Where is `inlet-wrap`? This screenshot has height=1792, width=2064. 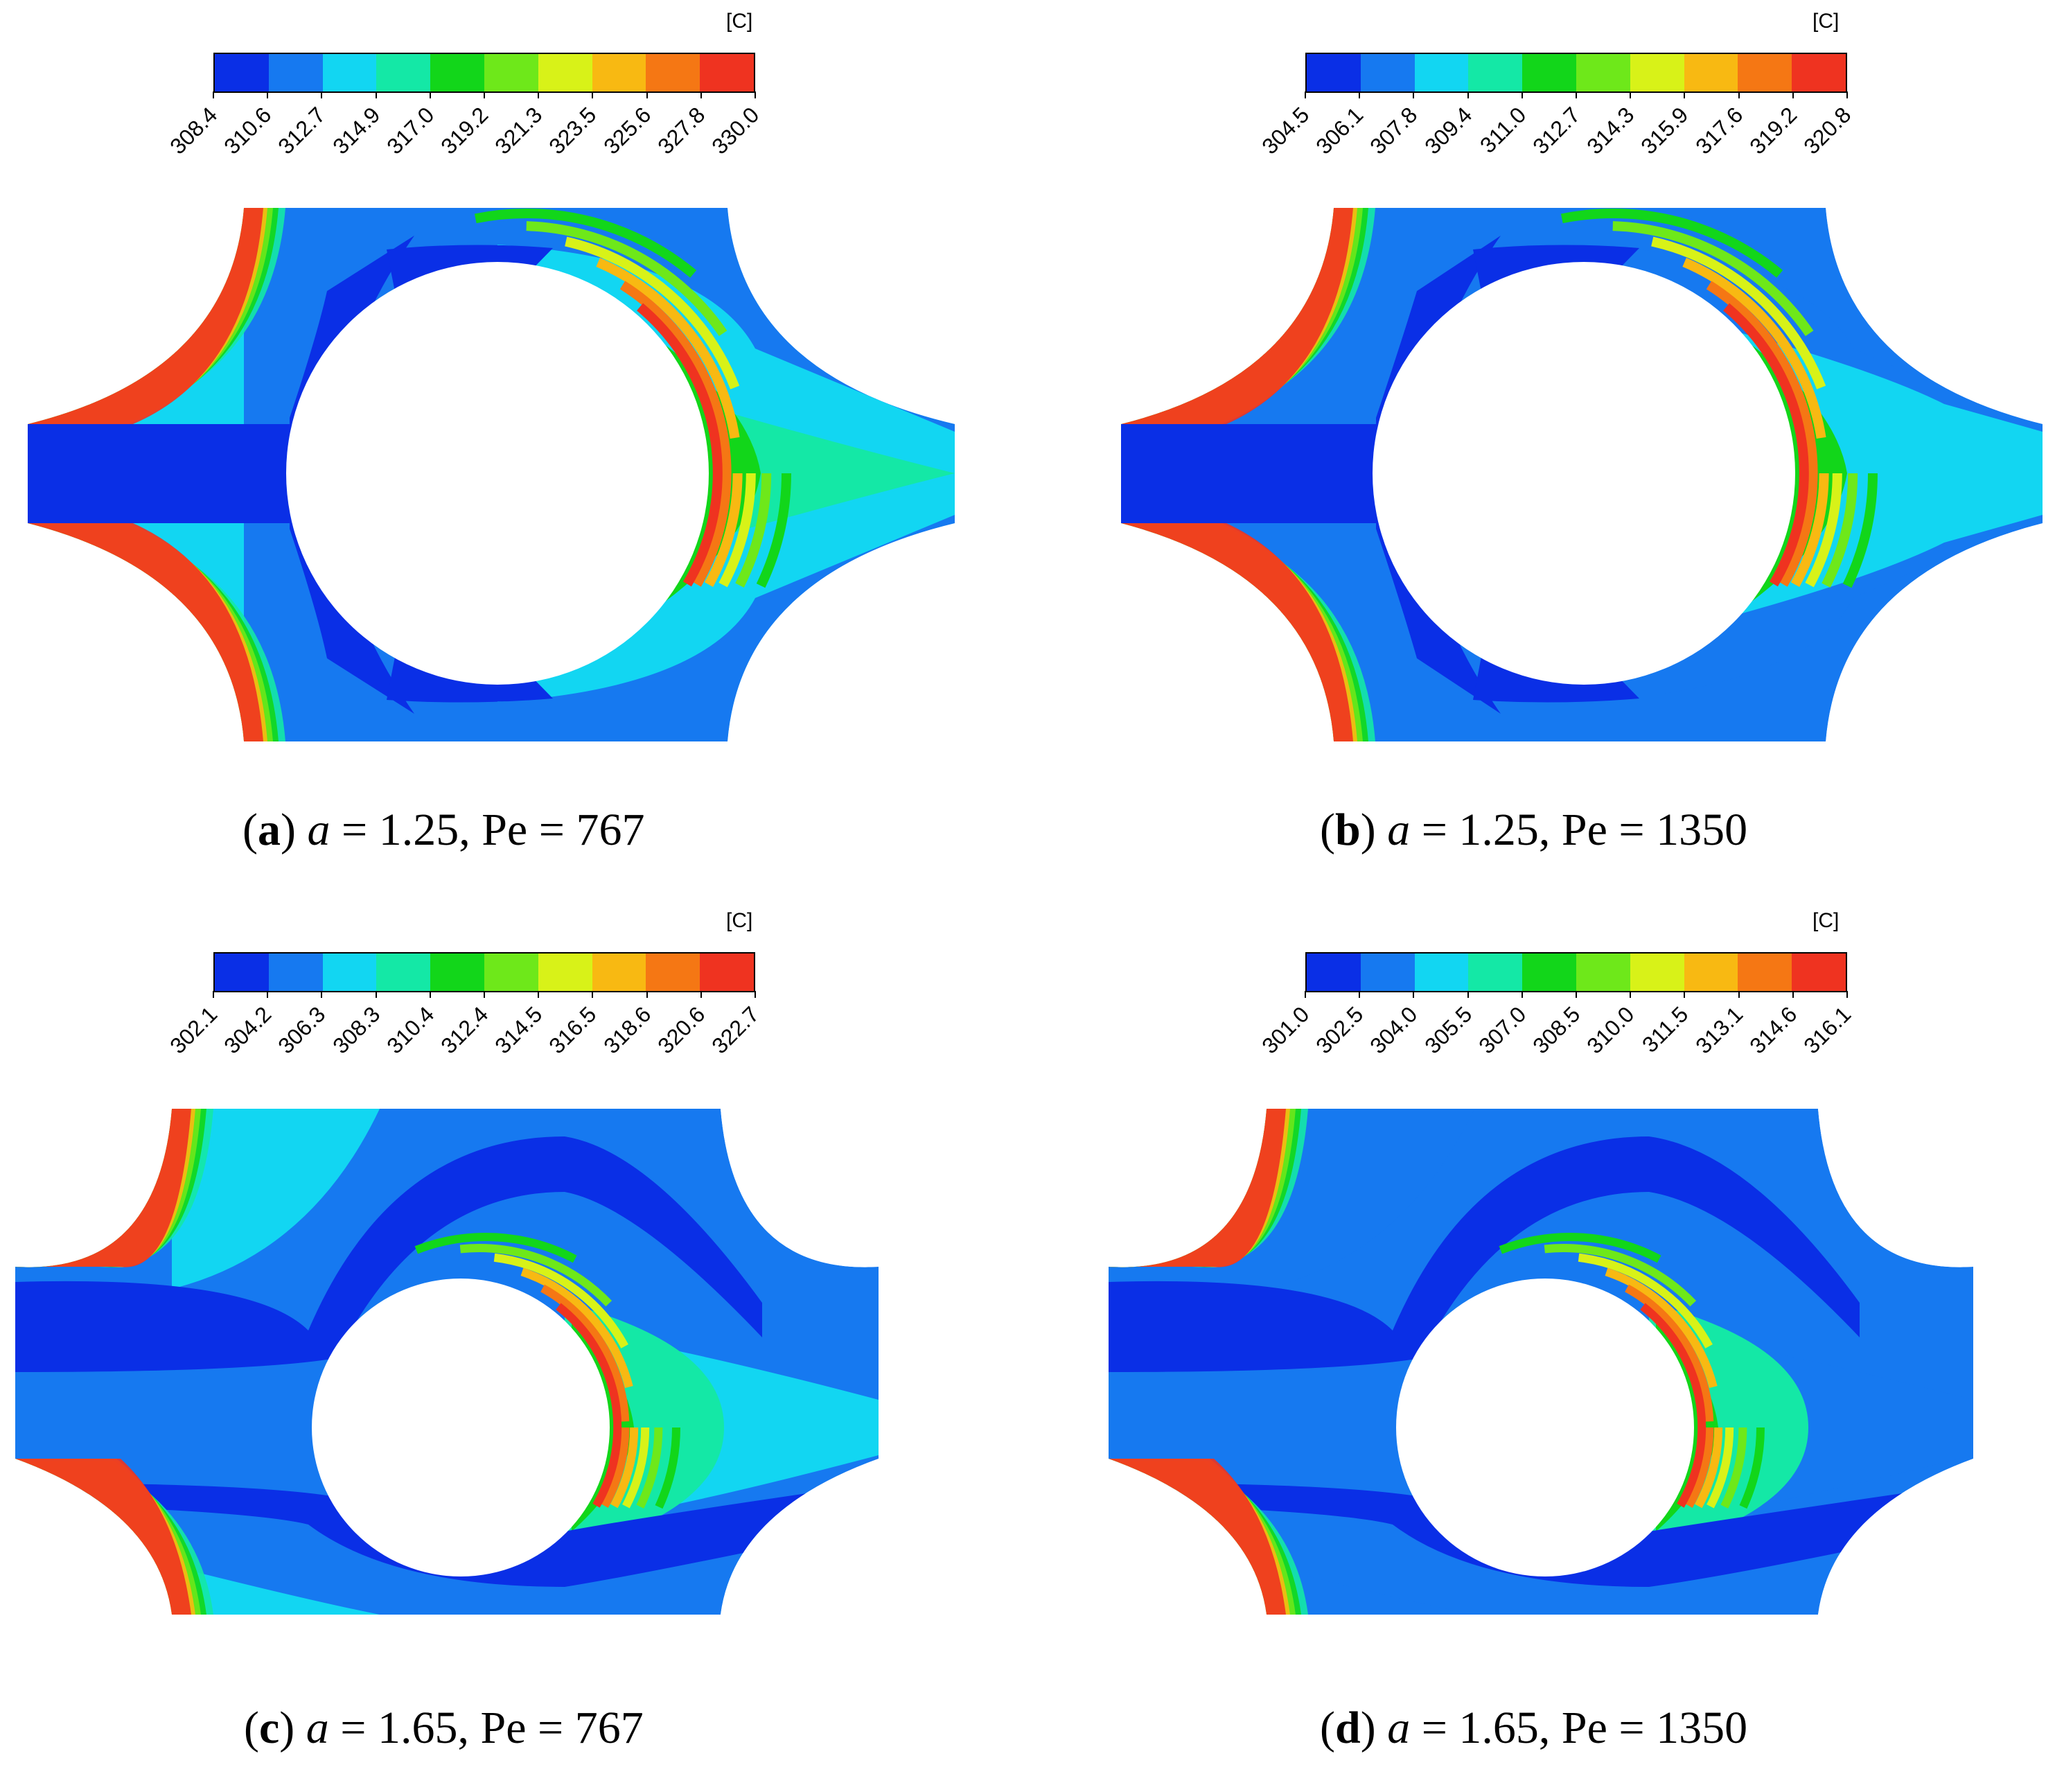
inlet-wrap is located at coordinates (352, 475).